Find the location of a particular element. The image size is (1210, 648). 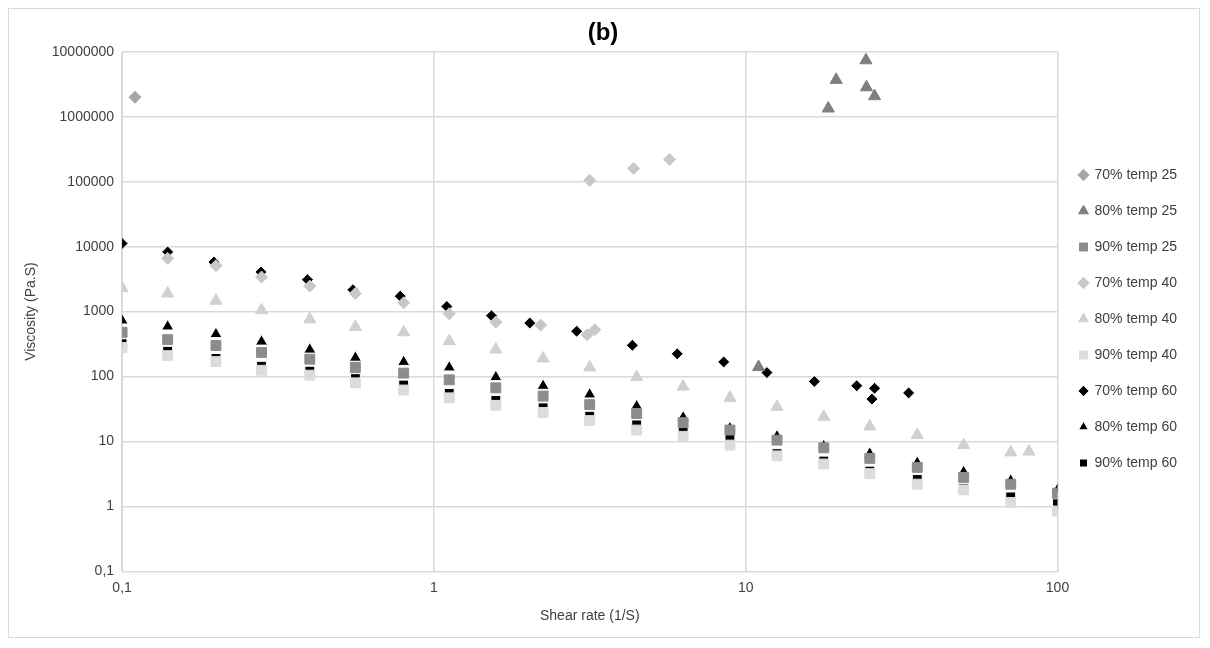

y-tick-label: 10000 is located at coordinates (95, 245).